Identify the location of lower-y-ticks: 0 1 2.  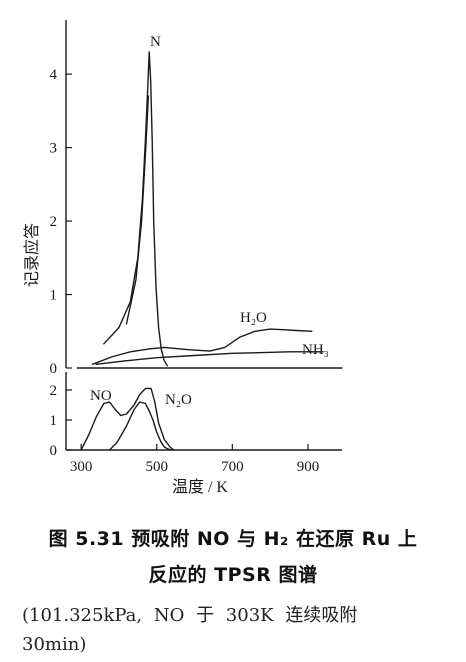
(61, 421).